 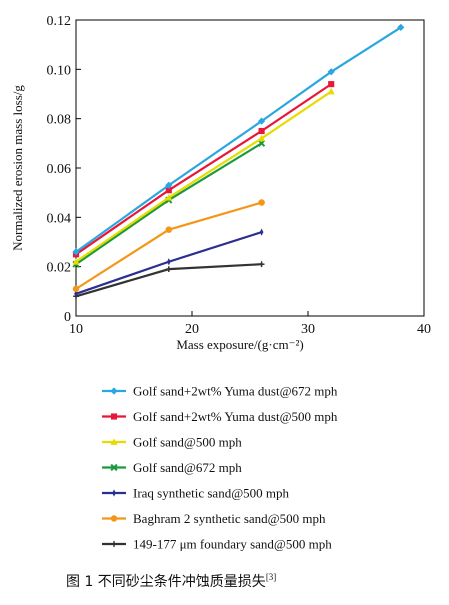 I want to click on legend-label: Golf sand@672 mph, so click(x=187, y=467).